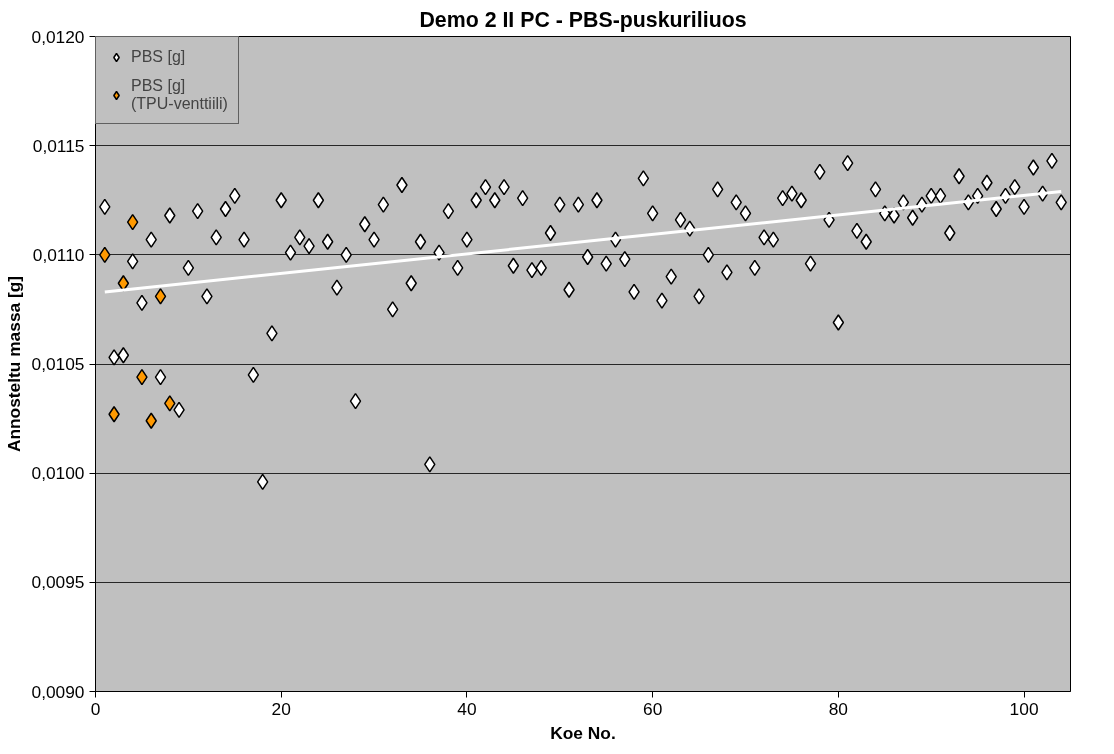  Describe the element at coordinates (467, 708) in the screenshot. I see `x-tick-label: 40` at that location.